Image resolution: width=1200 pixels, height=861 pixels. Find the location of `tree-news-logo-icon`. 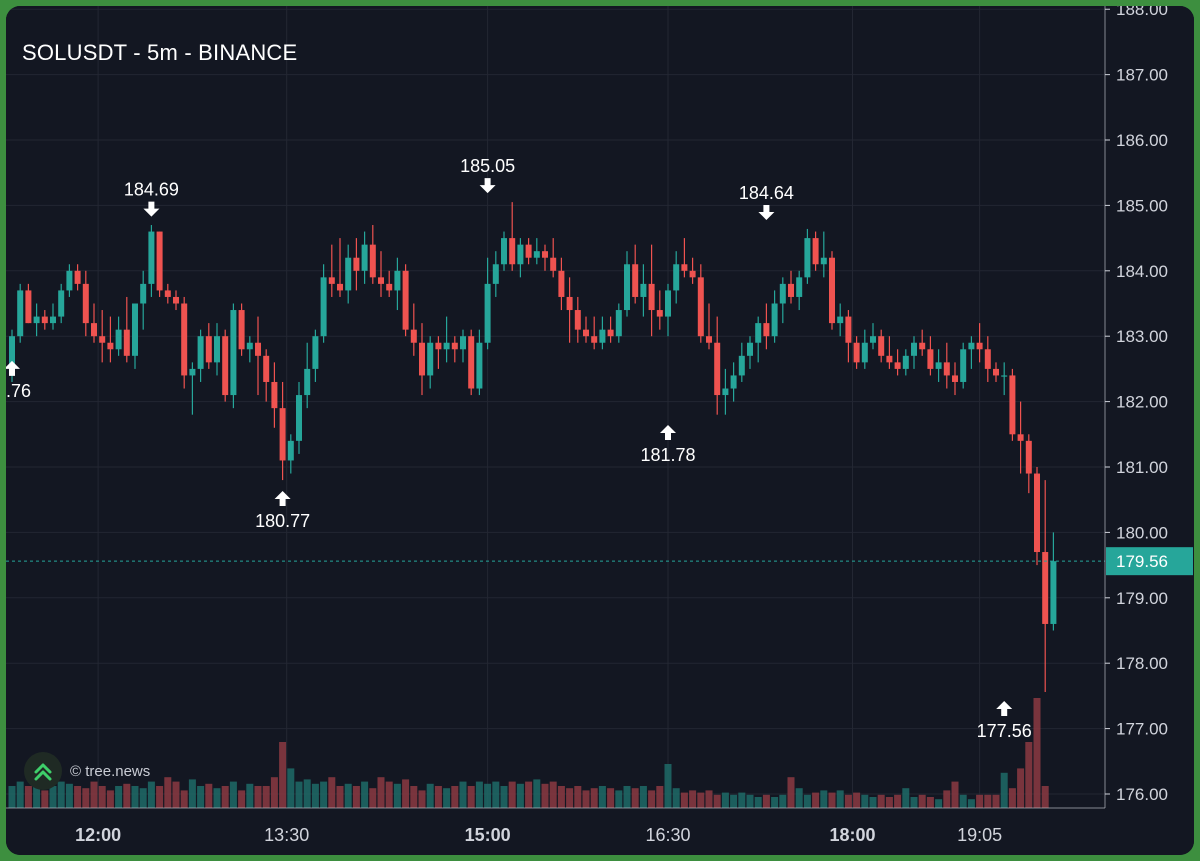

tree-news-logo-icon is located at coordinates (43, 771).